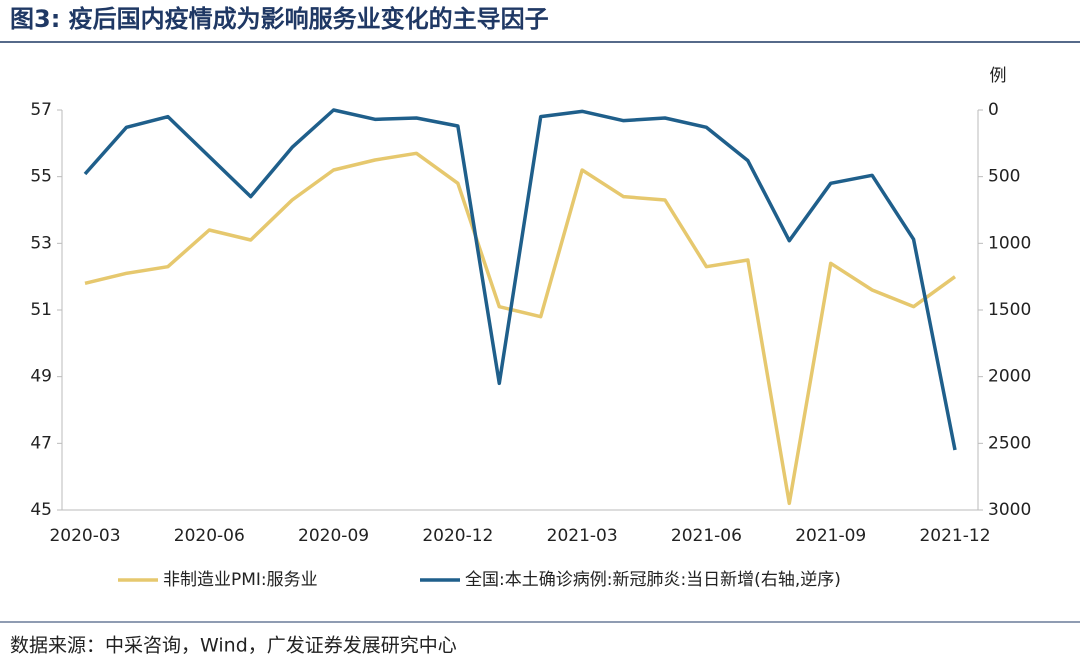 The height and width of the screenshot is (667, 1080). What do you see at coordinates (1009, 443) in the screenshot?
I see `y2-tick-label: 2500` at bounding box center [1009, 443].